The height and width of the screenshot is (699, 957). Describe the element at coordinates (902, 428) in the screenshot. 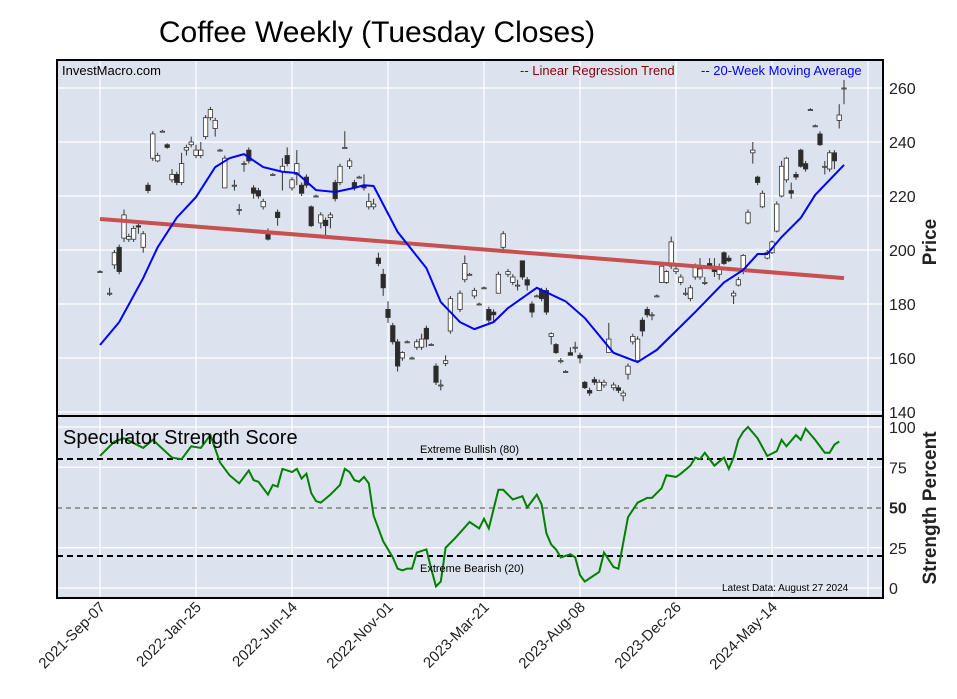

I see `strength-tick-label: 100` at that location.